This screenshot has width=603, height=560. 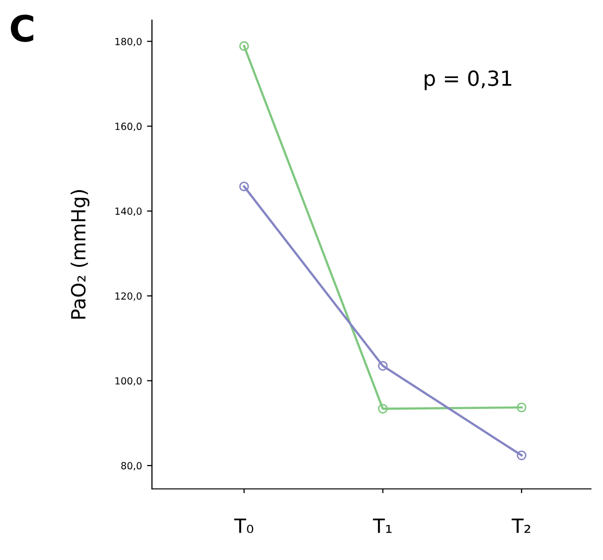 I want to click on y-tick-label: 140,0, so click(x=128, y=212).